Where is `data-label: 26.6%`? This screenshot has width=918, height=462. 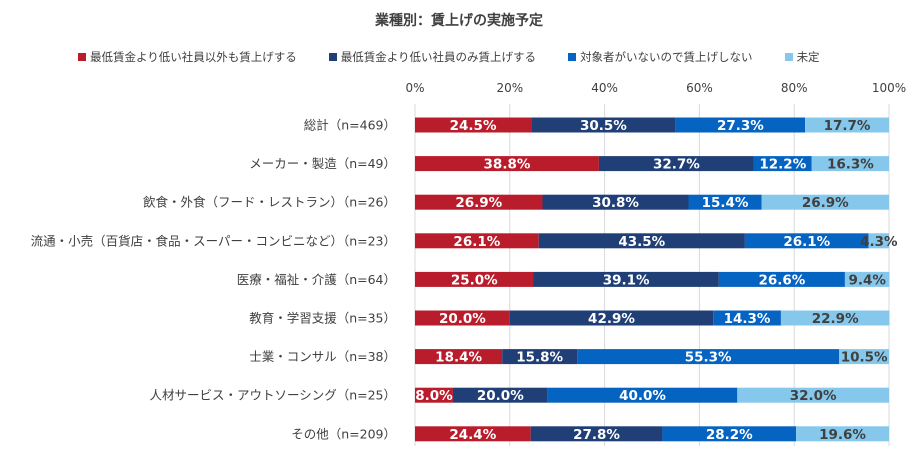
data-label: 26.6% is located at coordinates (781, 280).